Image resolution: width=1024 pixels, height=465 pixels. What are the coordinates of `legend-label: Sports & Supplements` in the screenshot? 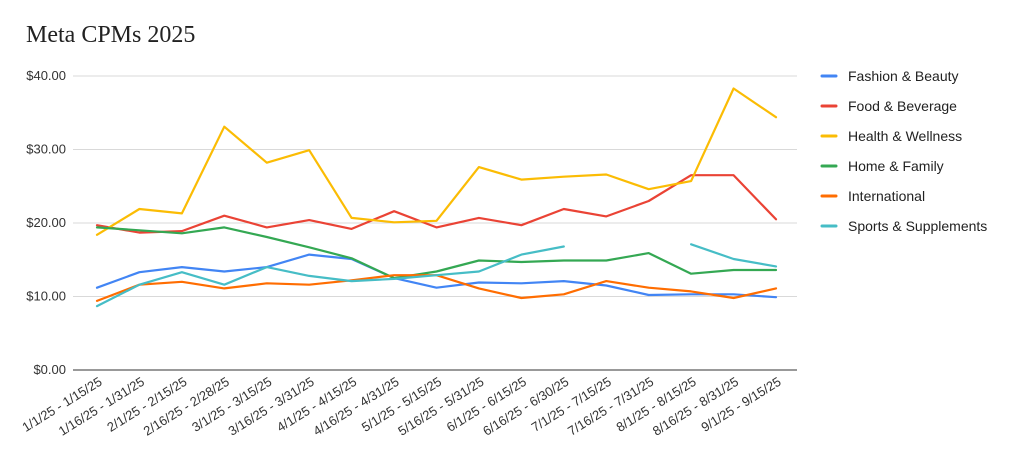 It's located at (917, 226).